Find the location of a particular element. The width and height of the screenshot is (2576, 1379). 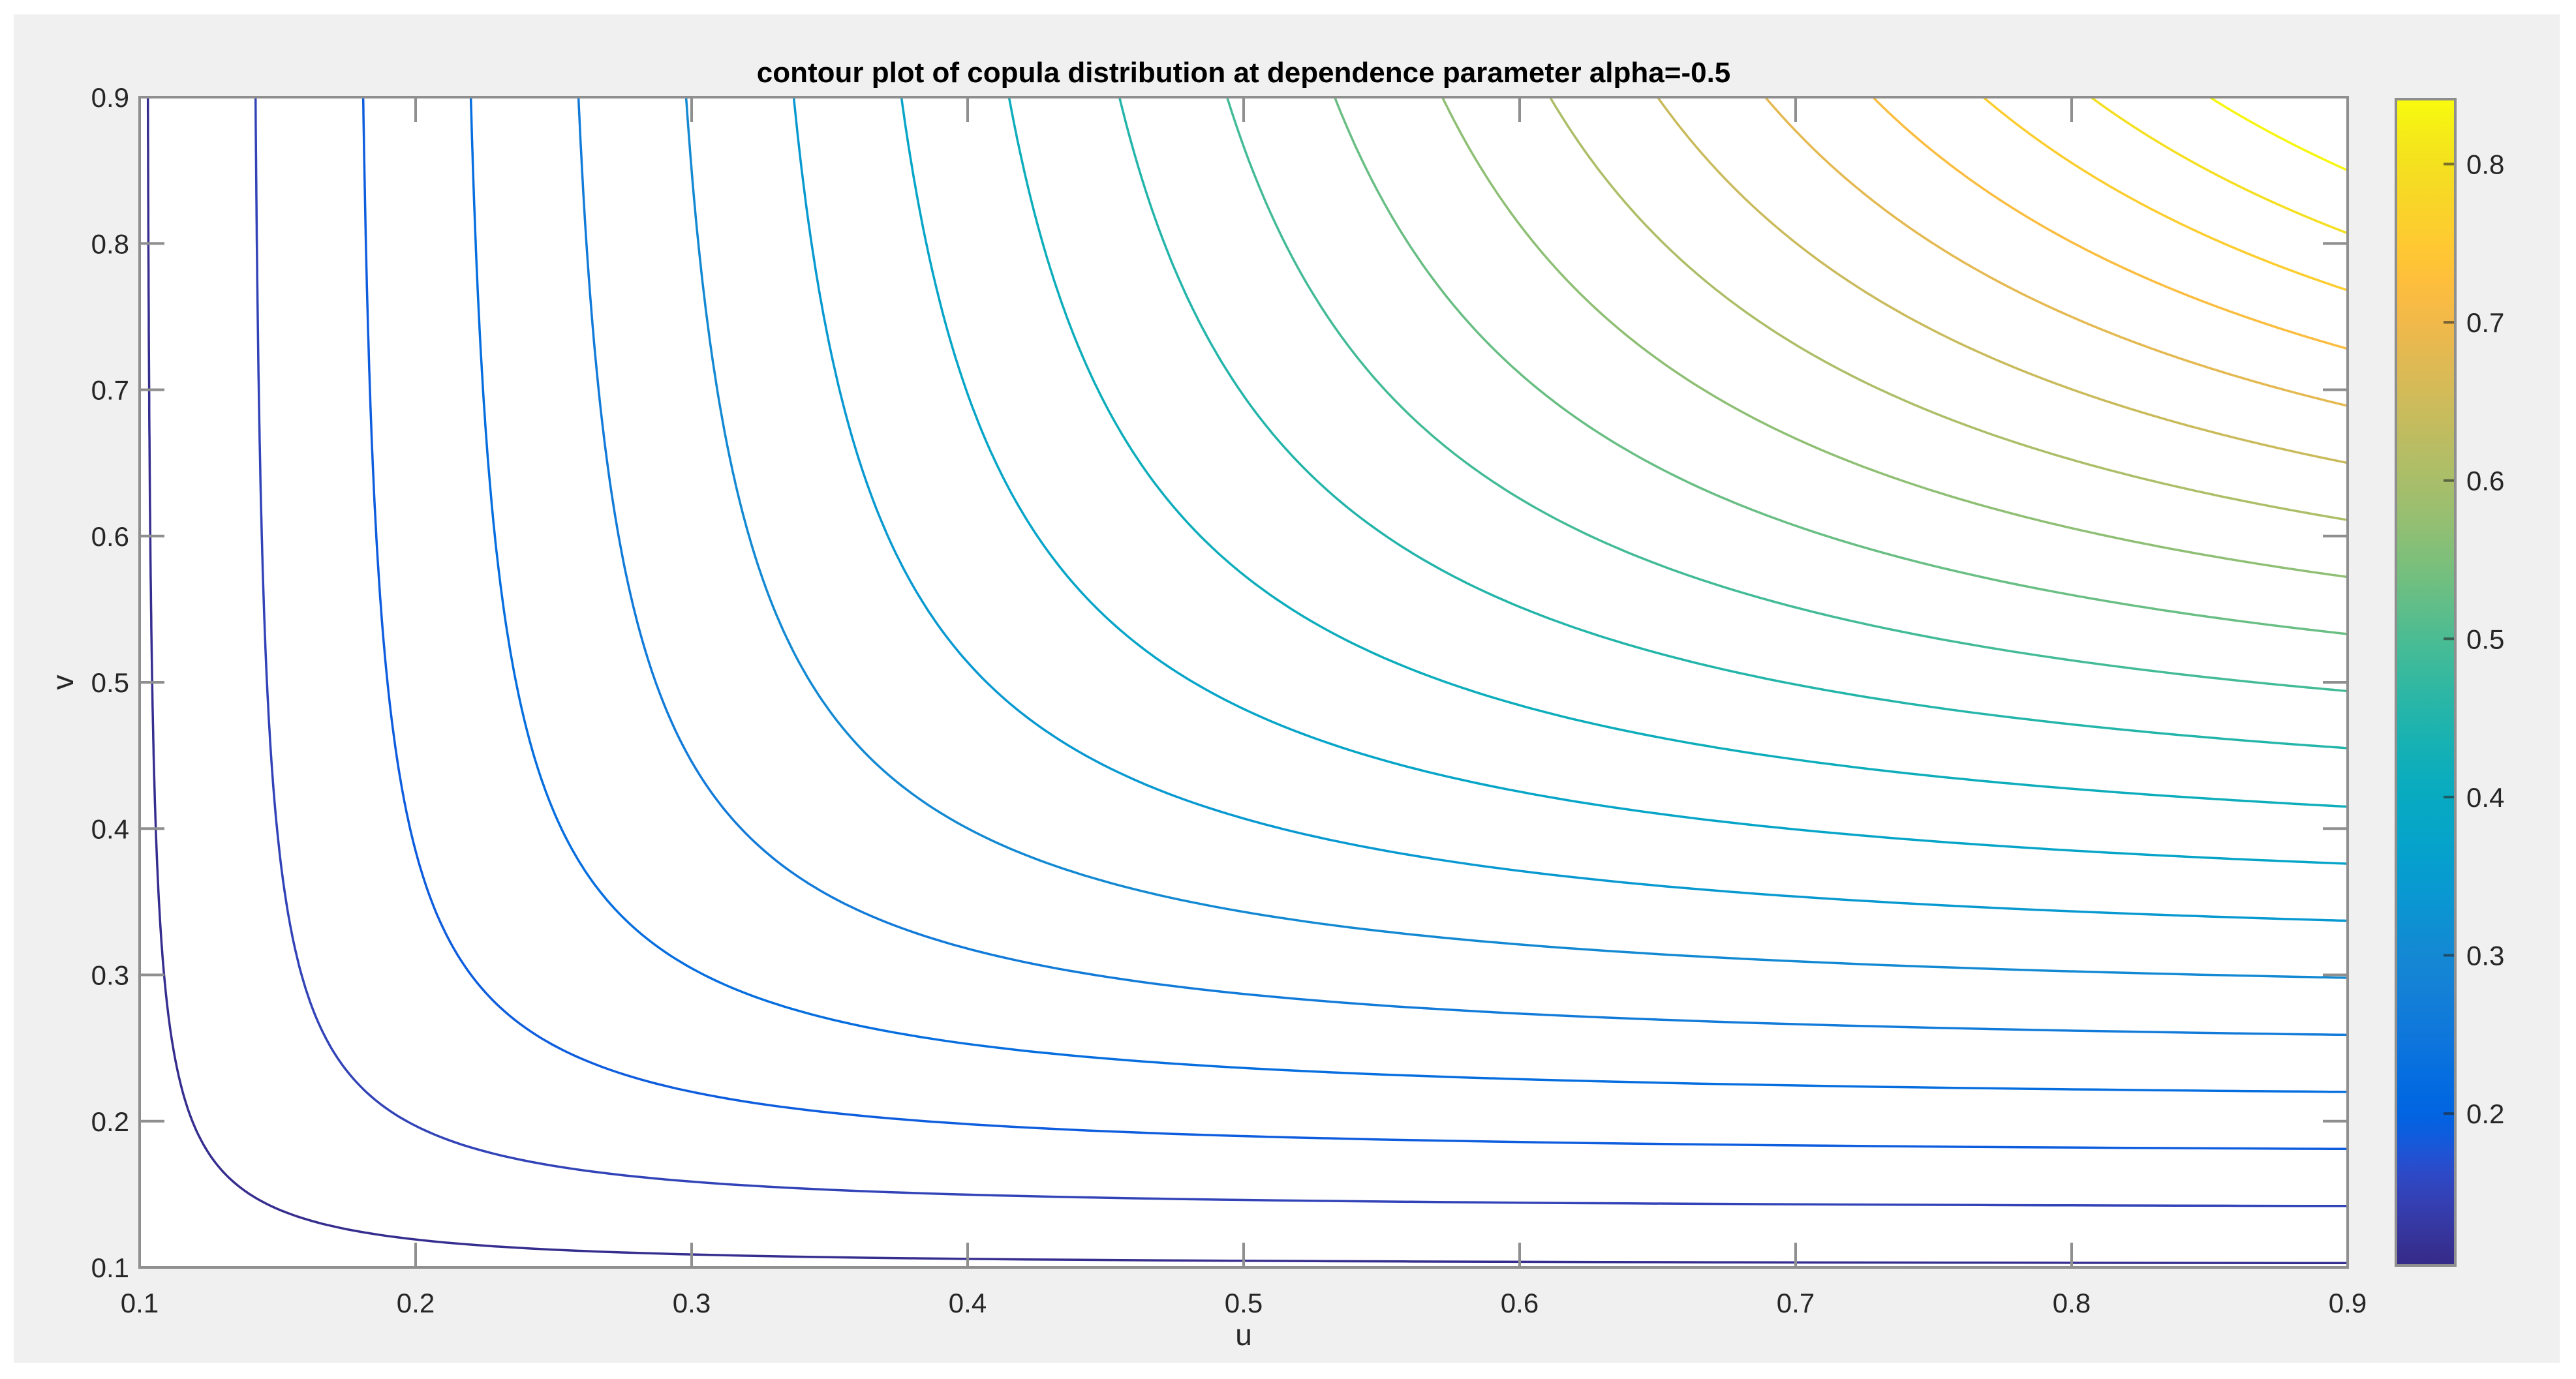

colorbar-tick-label: 0.3 is located at coordinates (2485, 955).